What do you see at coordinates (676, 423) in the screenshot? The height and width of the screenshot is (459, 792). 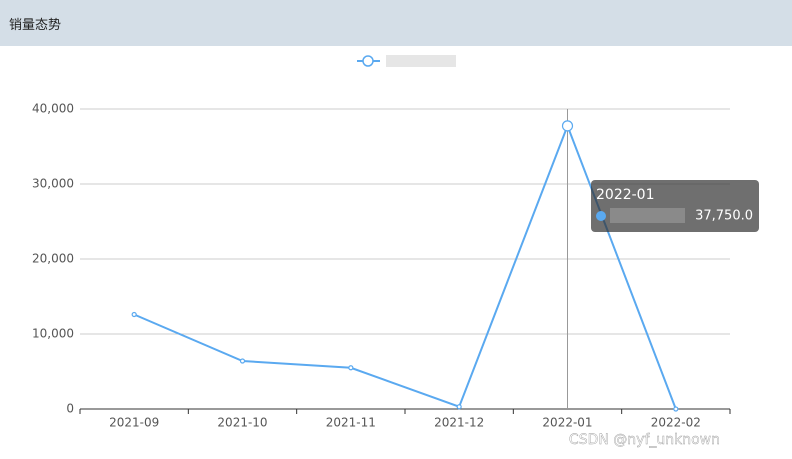 I see `x-tick-label: 2022-02` at bounding box center [676, 423].